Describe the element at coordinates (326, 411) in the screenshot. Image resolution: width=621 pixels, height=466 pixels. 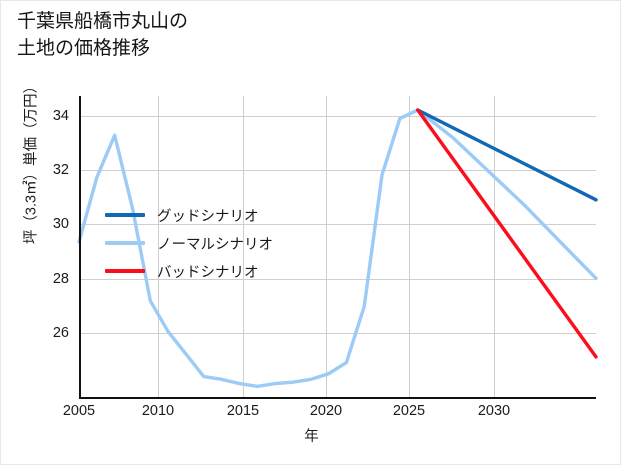
I see `x-tick-2020: 2020` at that location.